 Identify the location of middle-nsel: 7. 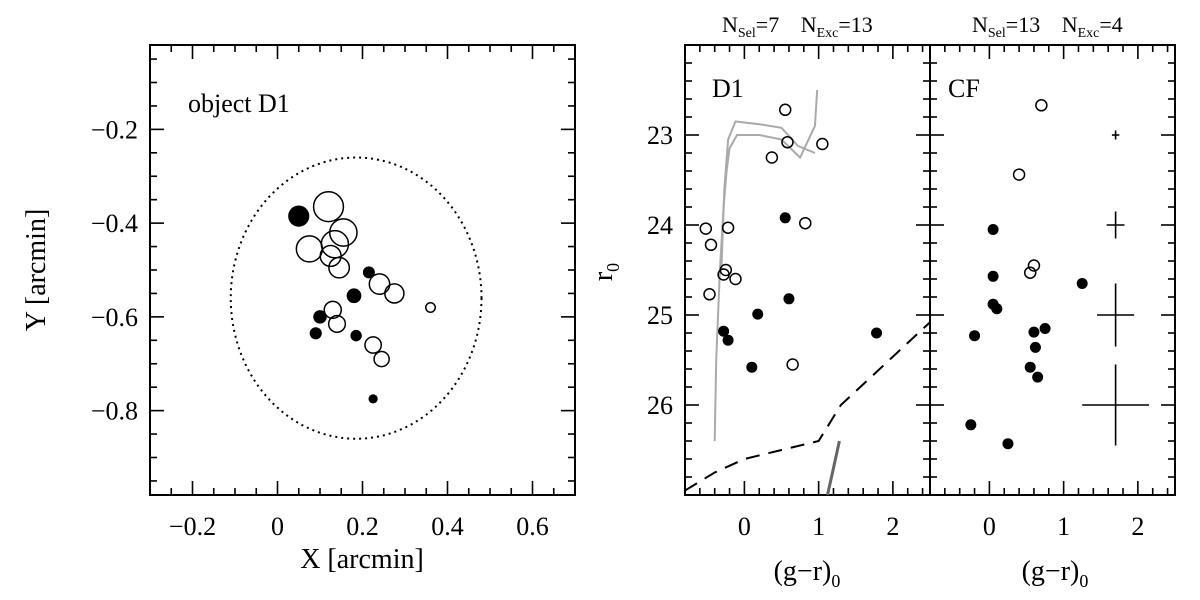
(773, 24).